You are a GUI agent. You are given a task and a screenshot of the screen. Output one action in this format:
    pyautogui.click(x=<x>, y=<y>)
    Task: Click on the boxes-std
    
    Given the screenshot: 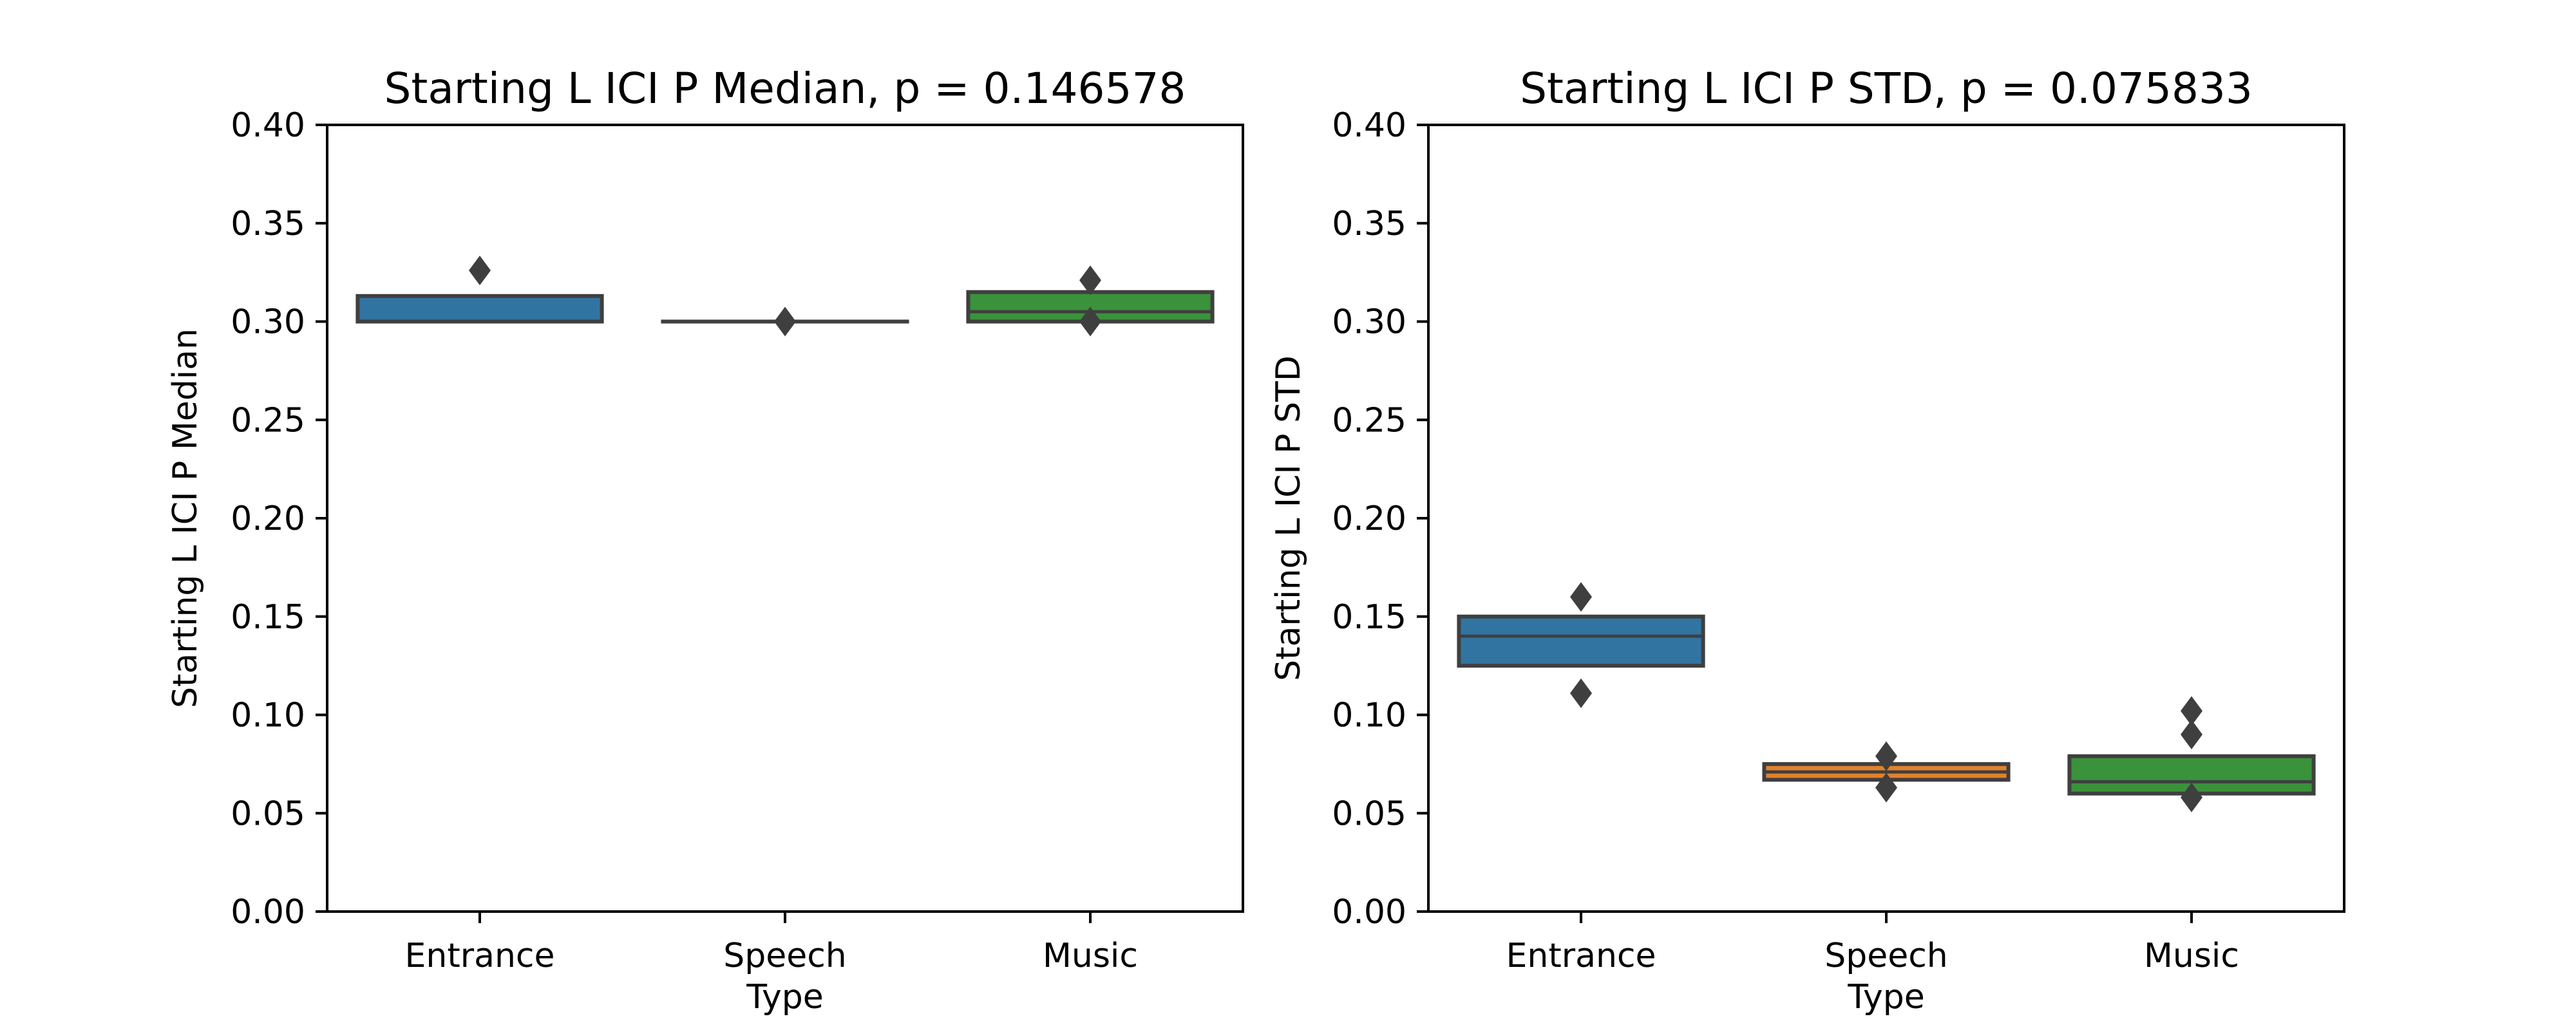 What is the action you would take?
    pyautogui.click(x=1886, y=697)
    